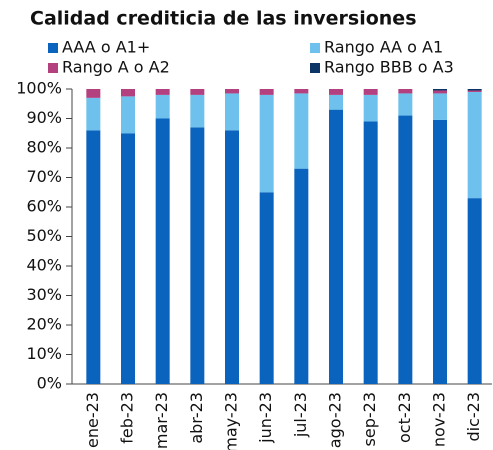 The height and width of the screenshot is (450, 493). What do you see at coordinates (439, 419) in the screenshot?
I see `x-tick-label: nov-23` at bounding box center [439, 419].